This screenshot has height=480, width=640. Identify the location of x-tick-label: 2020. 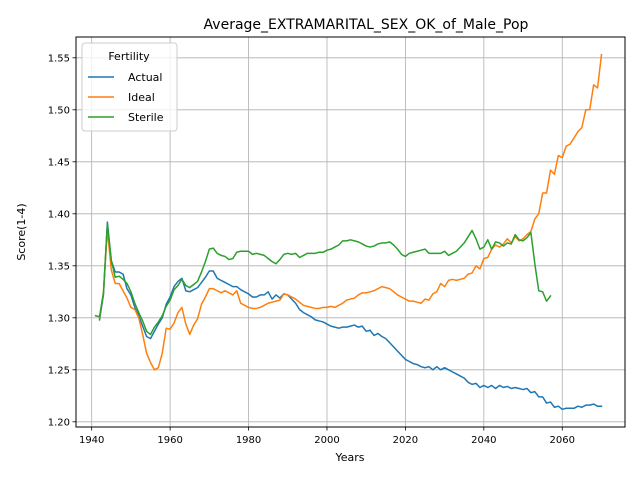
(405, 440).